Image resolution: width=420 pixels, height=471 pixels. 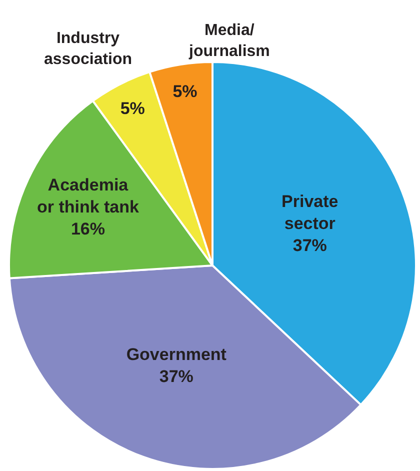 I want to click on slice-label: Industry association, so click(x=88, y=49).